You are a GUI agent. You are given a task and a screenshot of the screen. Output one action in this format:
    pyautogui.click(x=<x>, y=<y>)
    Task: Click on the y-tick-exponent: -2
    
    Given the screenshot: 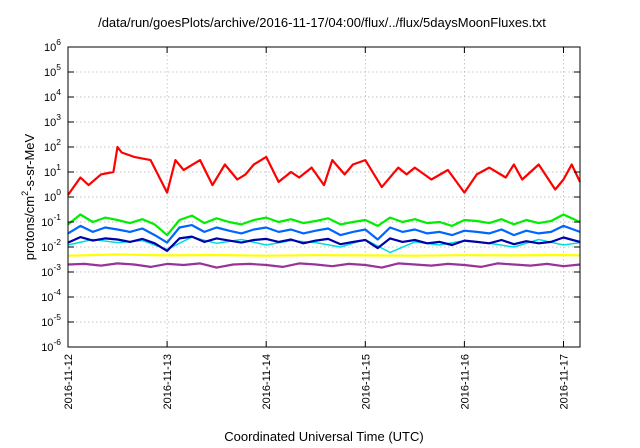 What is the action you would take?
    pyautogui.click(x=57, y=242)
    